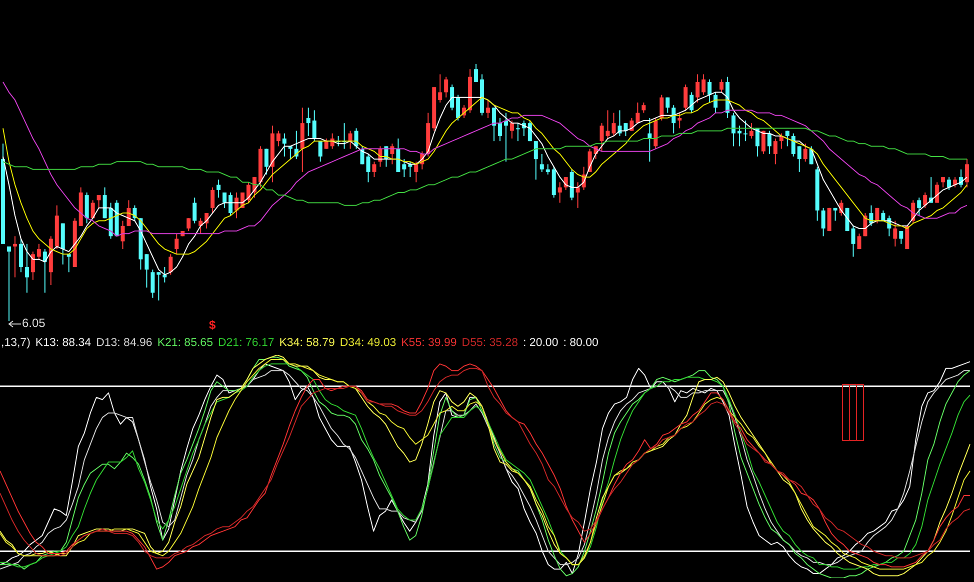  I want to click on annotation: 6.05, so click(34, 323).